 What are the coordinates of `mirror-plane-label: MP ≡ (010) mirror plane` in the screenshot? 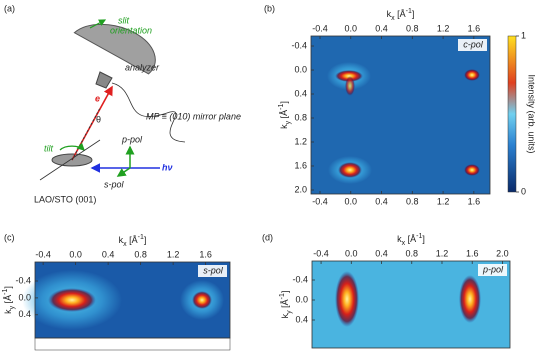 It's located at (193, 116).